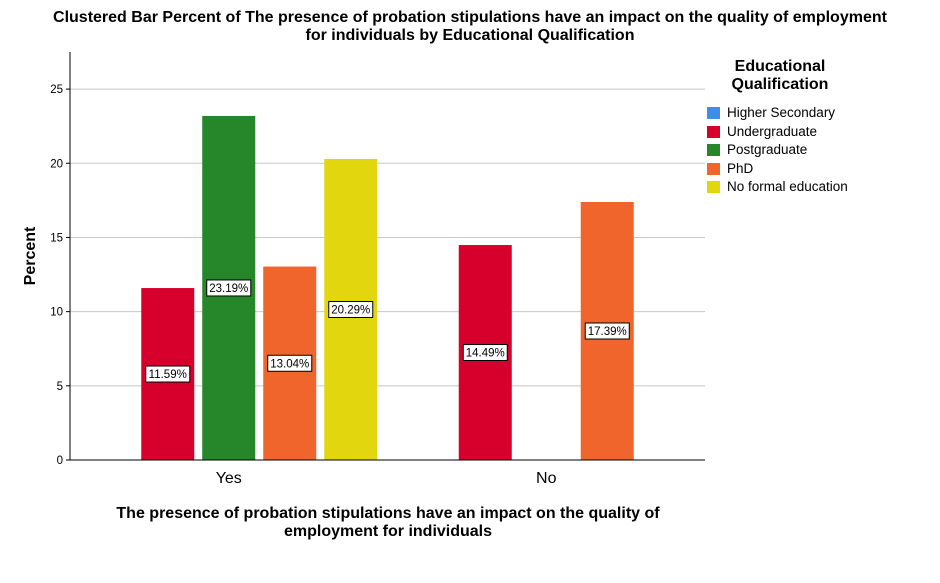 This screenshot has height=583, width=940. I want to click on legend-item-postgraduate: Postgraduate, so click(821, 150).